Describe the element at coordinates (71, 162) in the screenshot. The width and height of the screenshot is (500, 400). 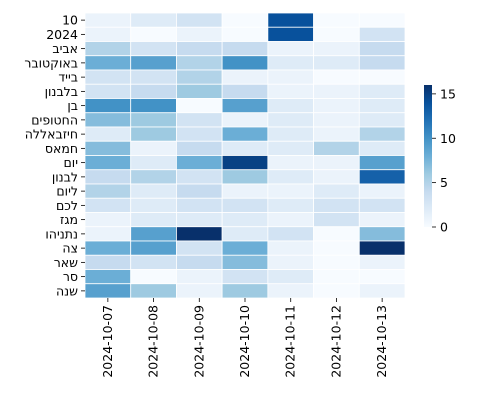
I see `y-tick-label: יום` at that location.